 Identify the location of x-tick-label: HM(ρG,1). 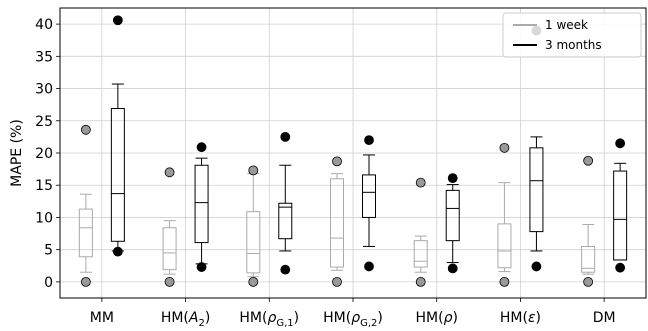
(269, 319).